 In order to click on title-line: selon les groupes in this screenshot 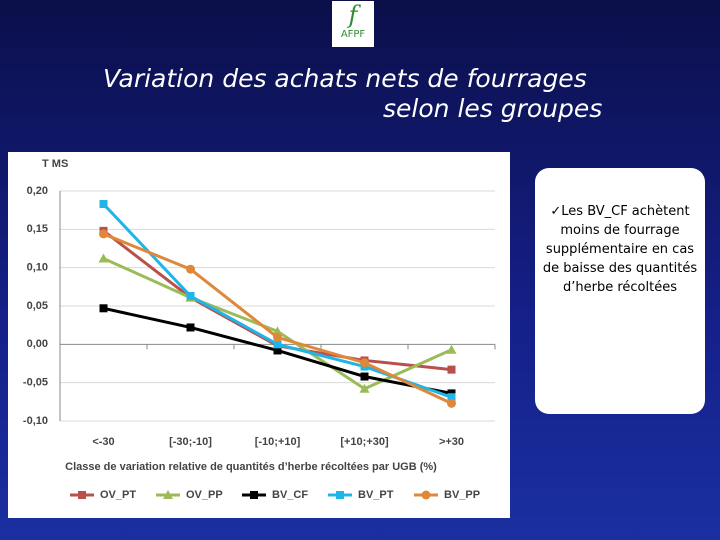, I will do `click(493, 108)`.